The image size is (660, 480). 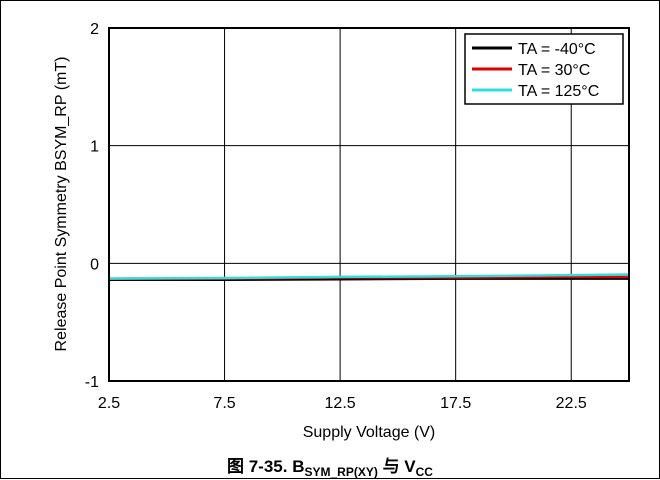 What do you see at coordinates (424, 472) in the screenshot?
I see `caption-subscript-cc: CC` at bounding box center [424, 472].